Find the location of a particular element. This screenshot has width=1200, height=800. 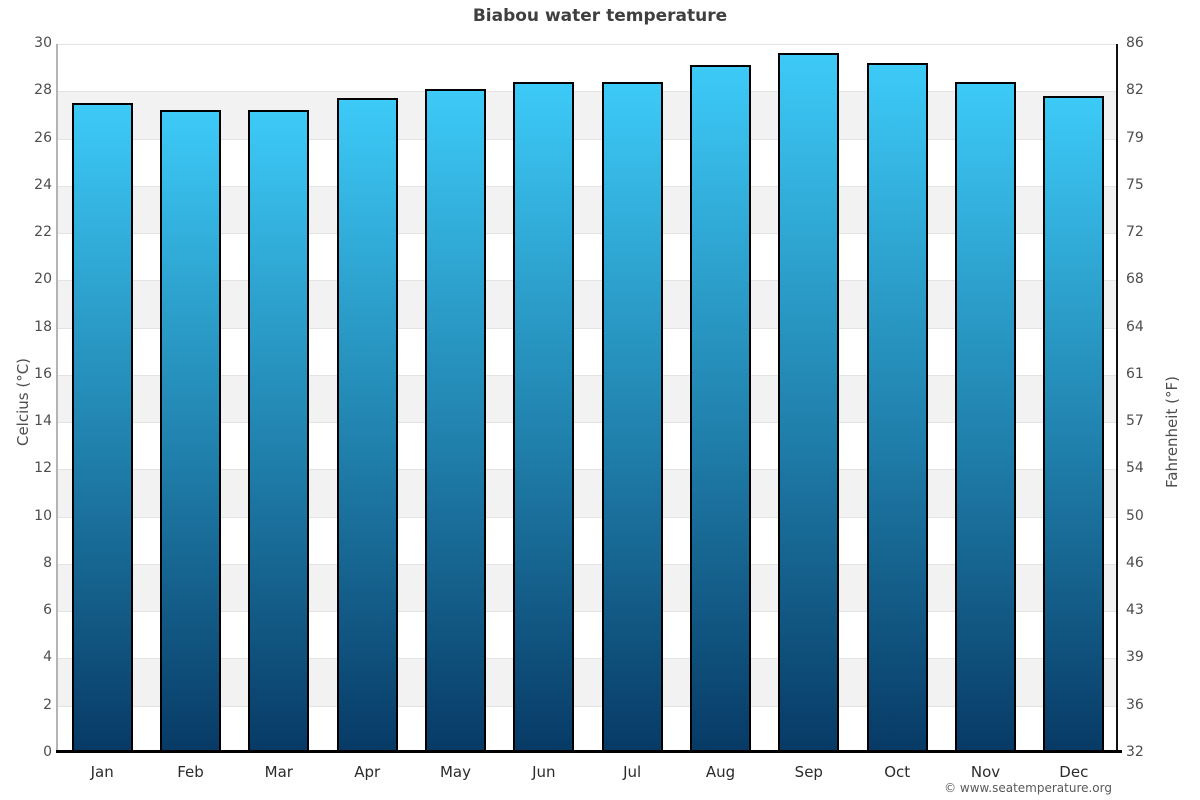

copyright-text: © www.seatemperature.org is located at coordinates (1028, 788).